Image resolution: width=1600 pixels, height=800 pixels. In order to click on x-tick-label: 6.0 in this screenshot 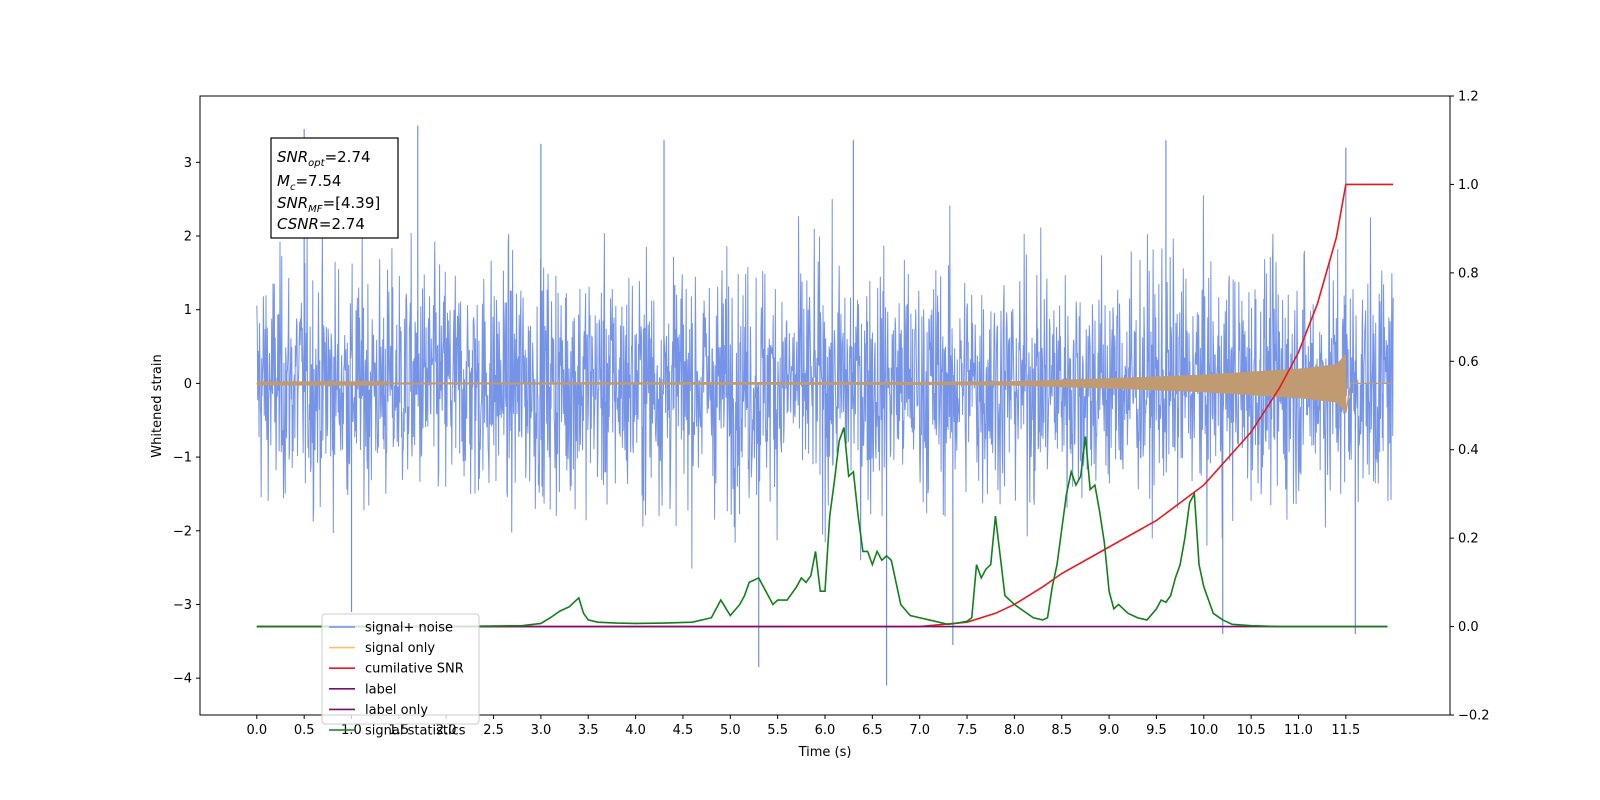, I will do `click(825, 730)`.